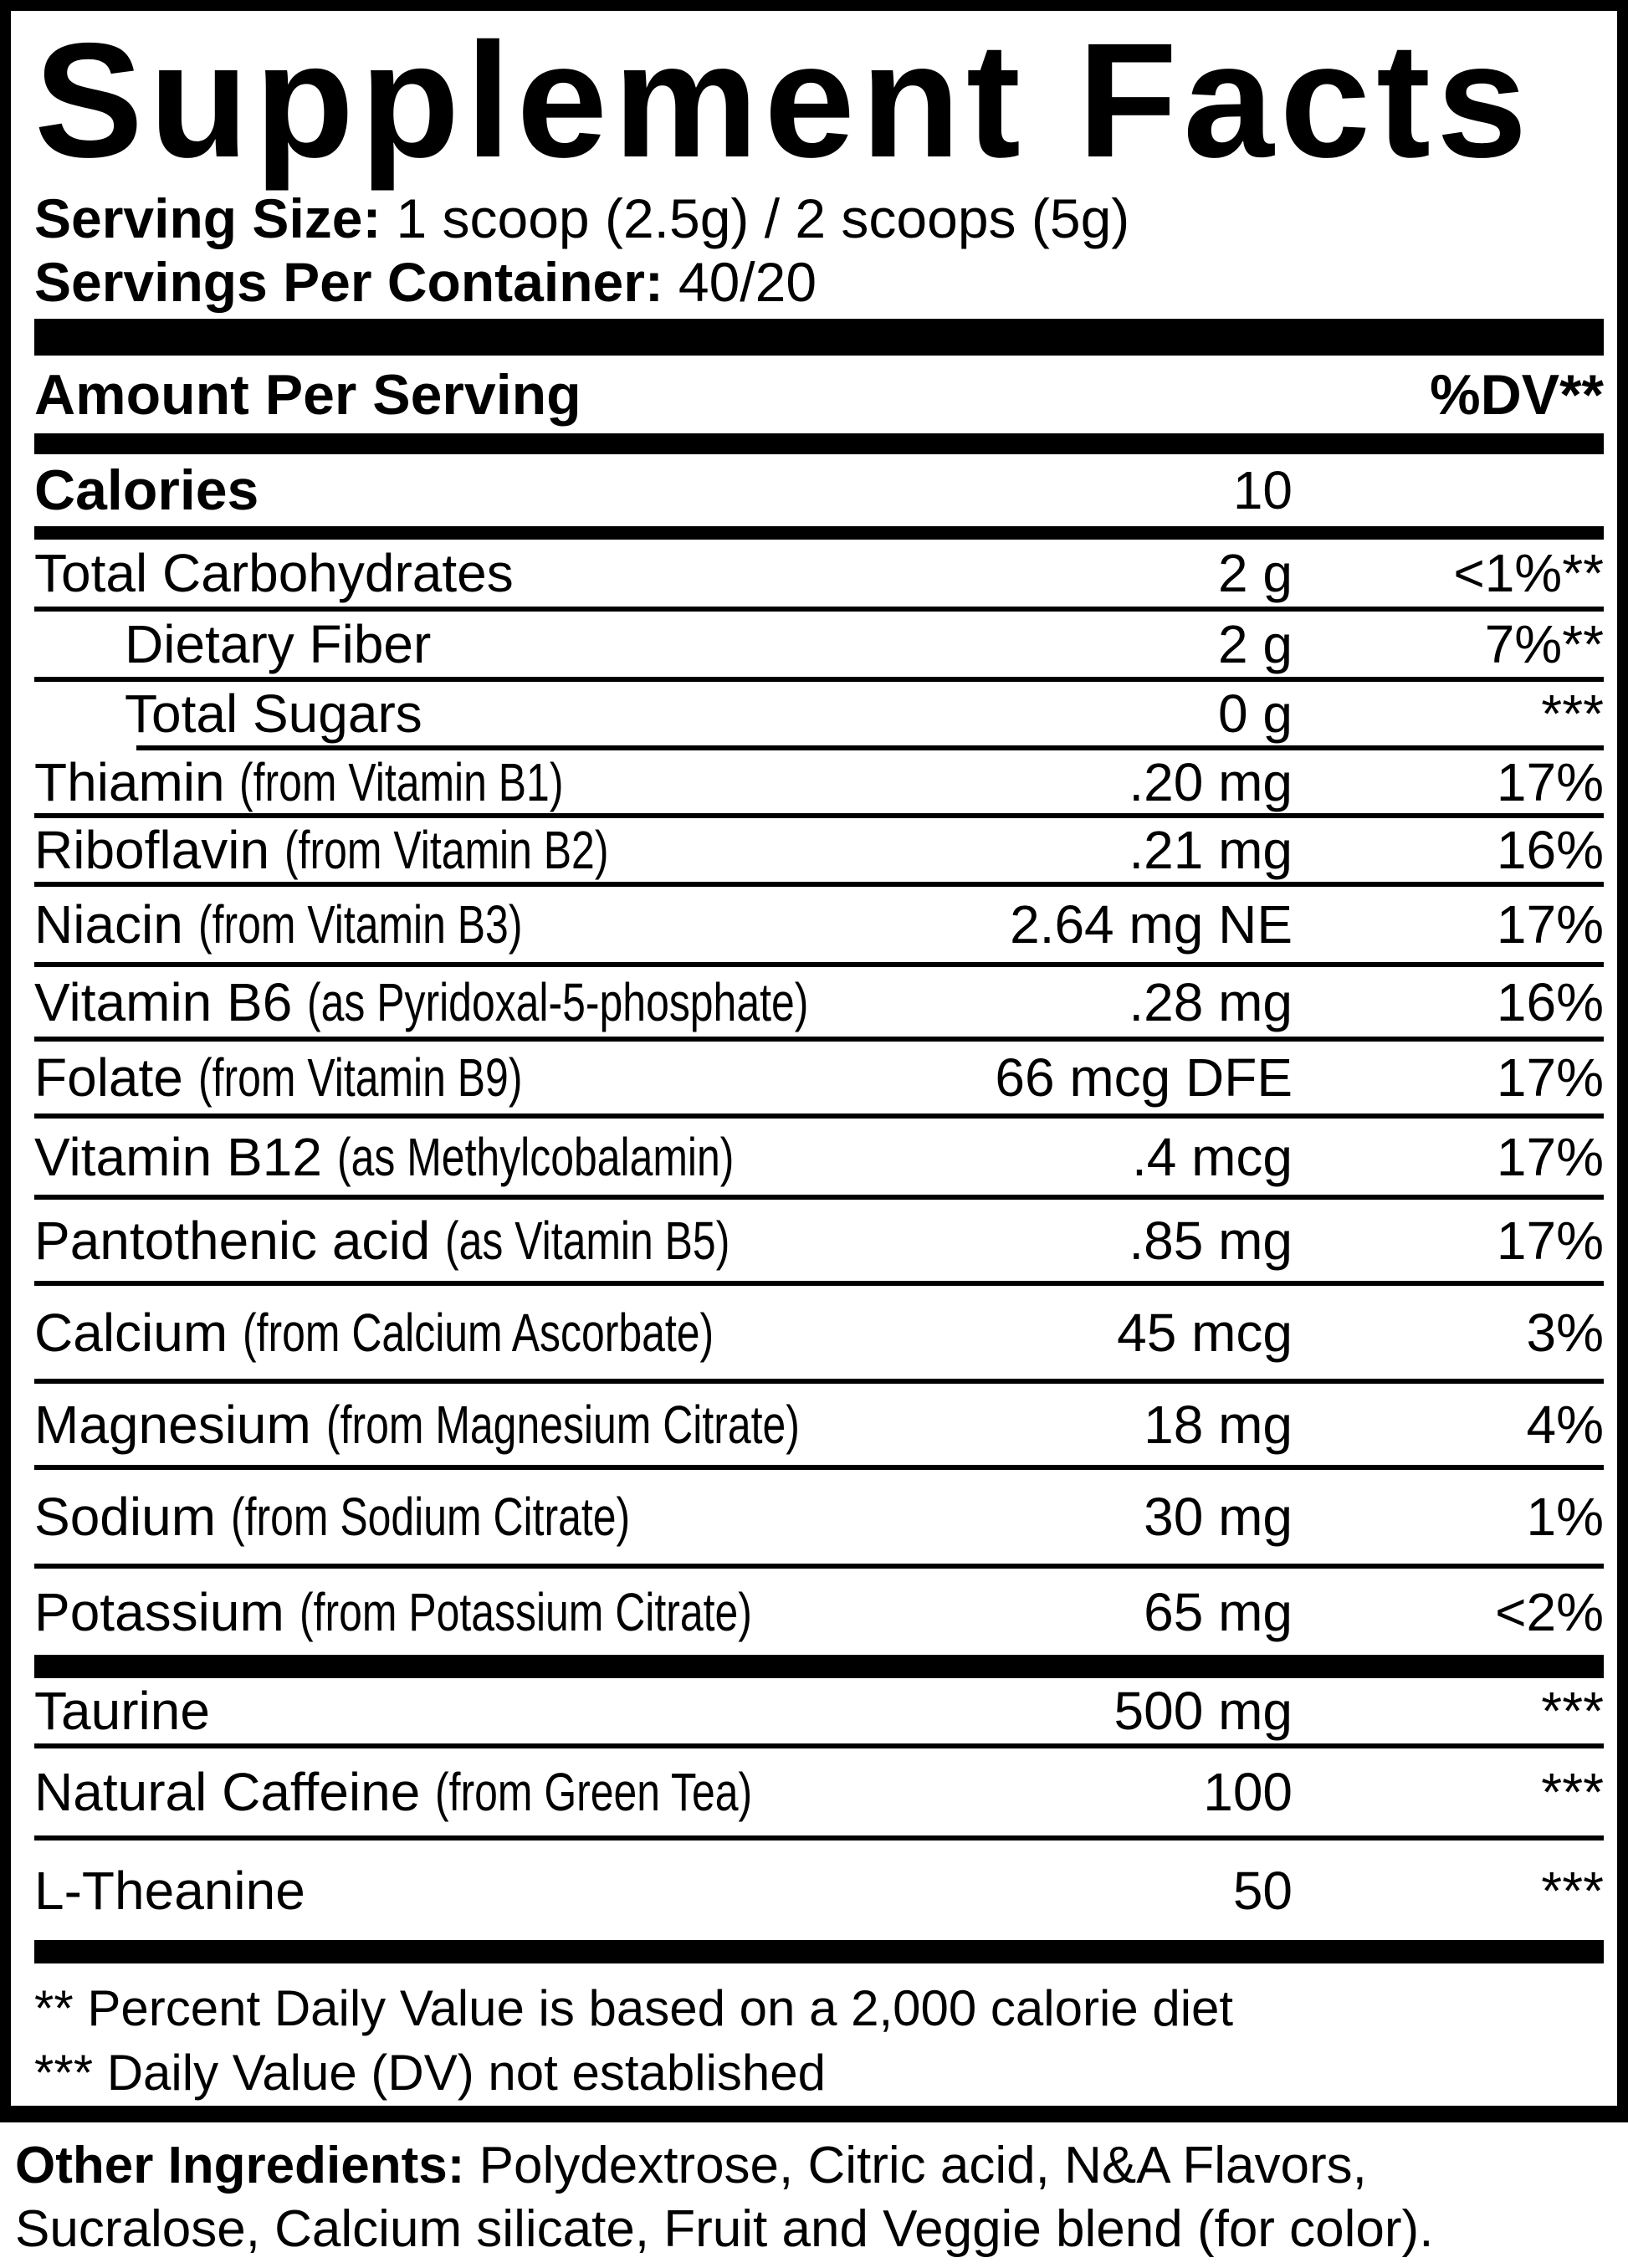 The image size is (1628, 2268). Describe the element at coordinates (384, 1156) in the screenshot. I see `nutrient-name: Vitamin B12 (as Methylcobalamin)` at that location.